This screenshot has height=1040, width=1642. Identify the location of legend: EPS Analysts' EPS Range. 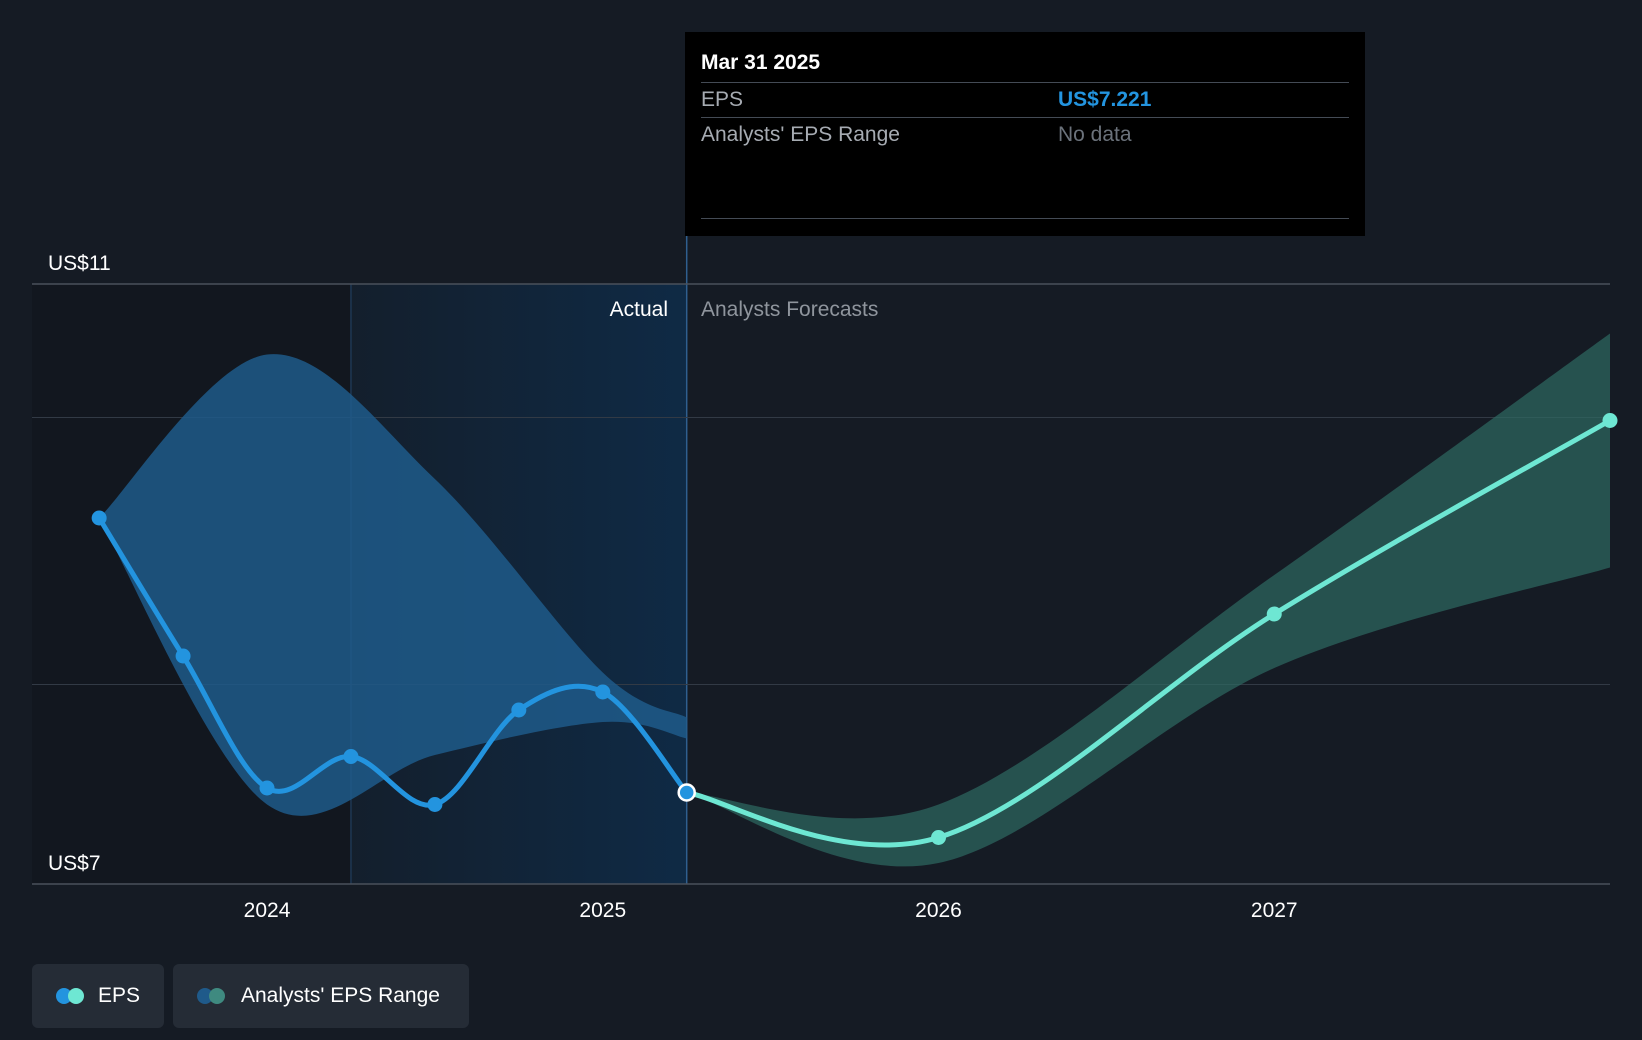
(250, 996).